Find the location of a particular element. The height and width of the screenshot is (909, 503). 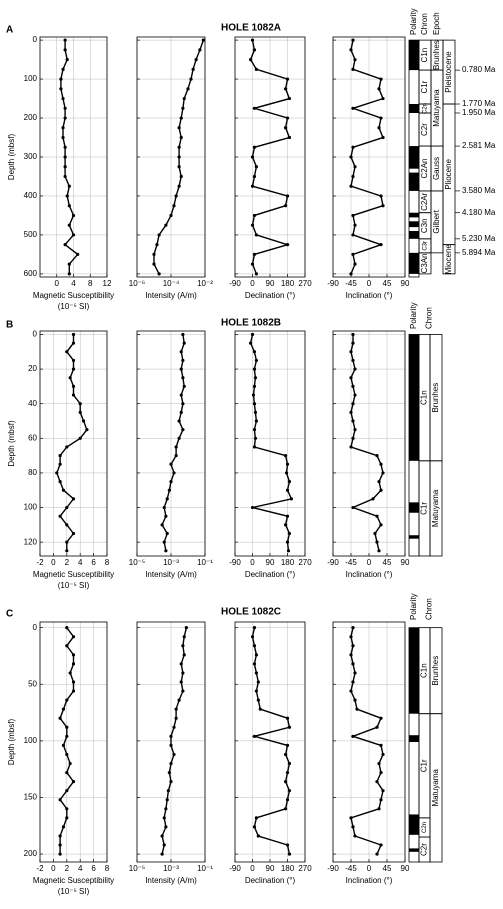

chron-label: C1n is located at coordinates (424, 397).